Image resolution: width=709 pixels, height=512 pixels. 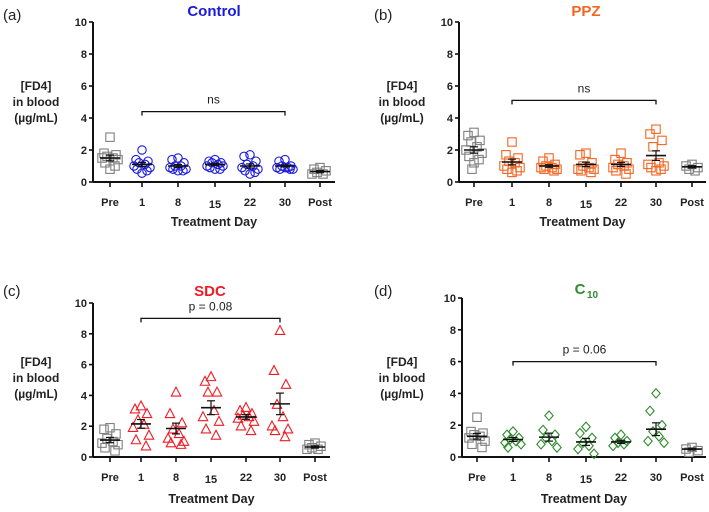 I want to click on y-tick-label: 2, so click(x=453, y=426).